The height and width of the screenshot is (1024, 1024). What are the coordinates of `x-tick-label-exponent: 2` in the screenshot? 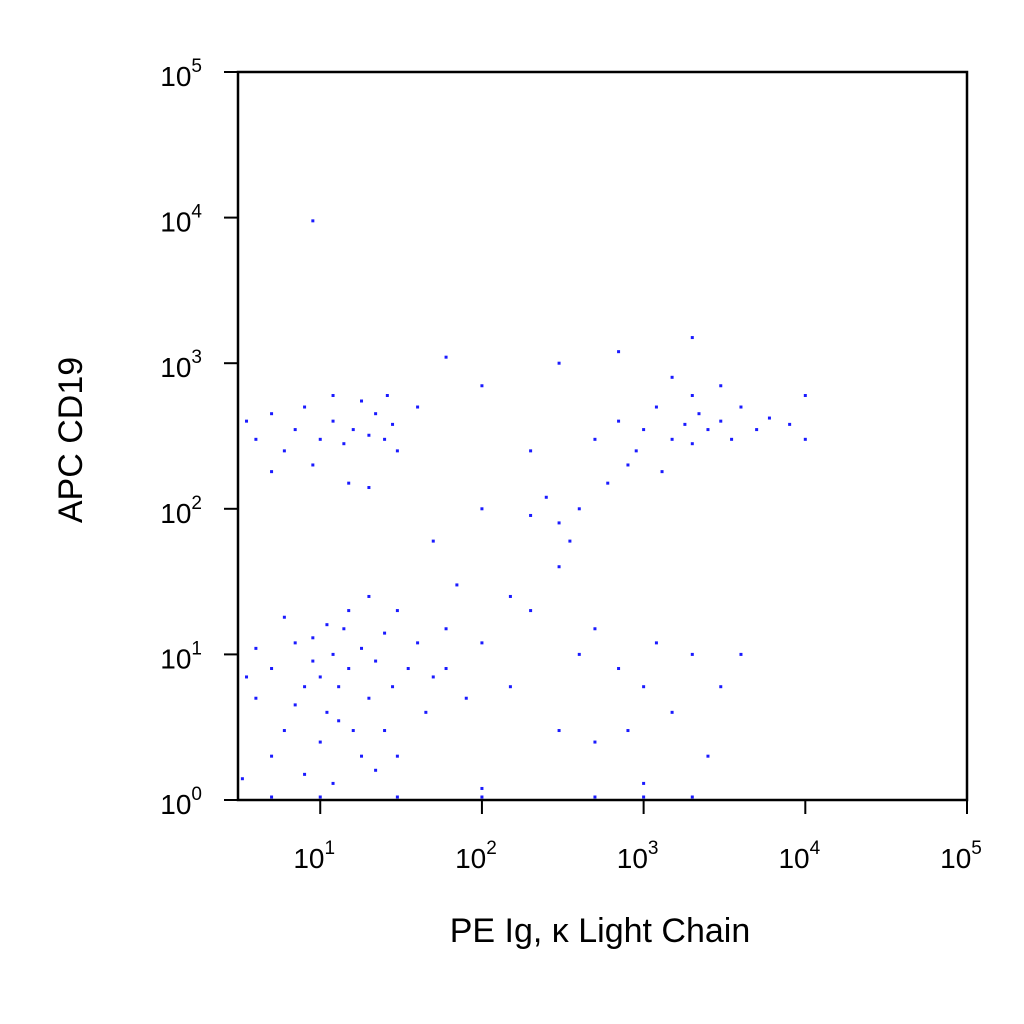 It's located at (491, 848).